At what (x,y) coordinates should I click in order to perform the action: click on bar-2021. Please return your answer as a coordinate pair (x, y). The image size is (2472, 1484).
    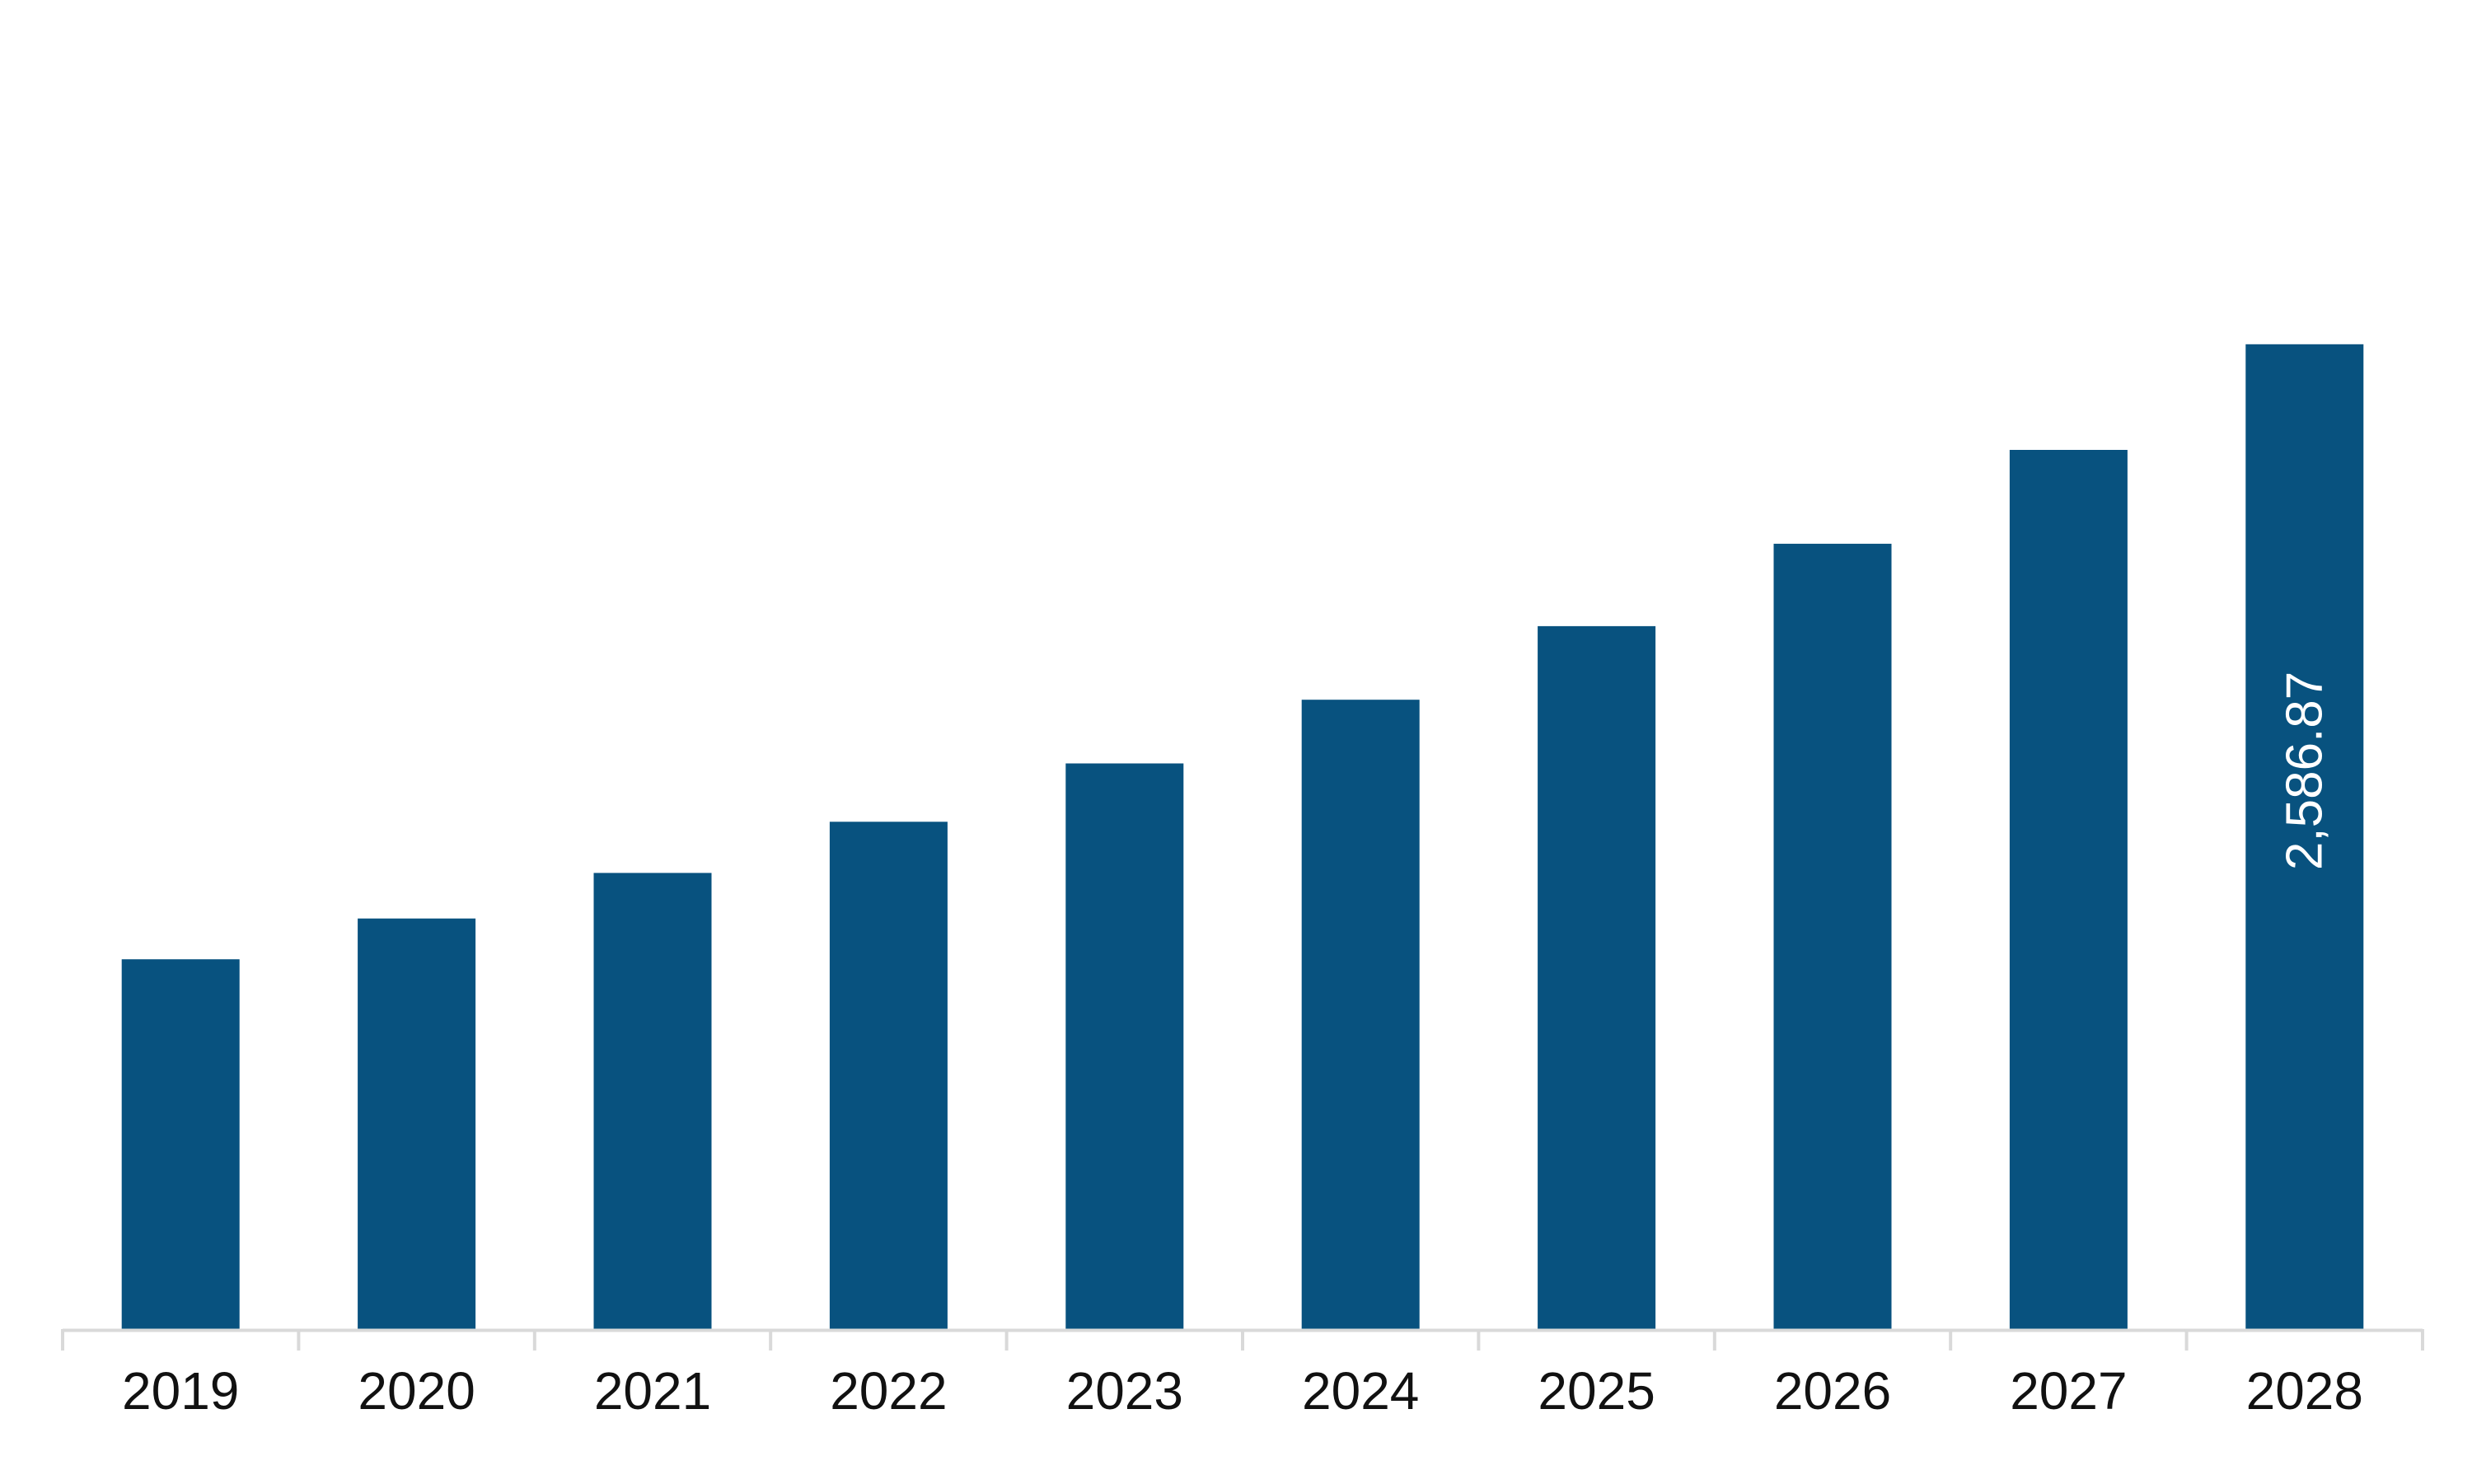
    Looking at the image, I should click on (652, 1101).